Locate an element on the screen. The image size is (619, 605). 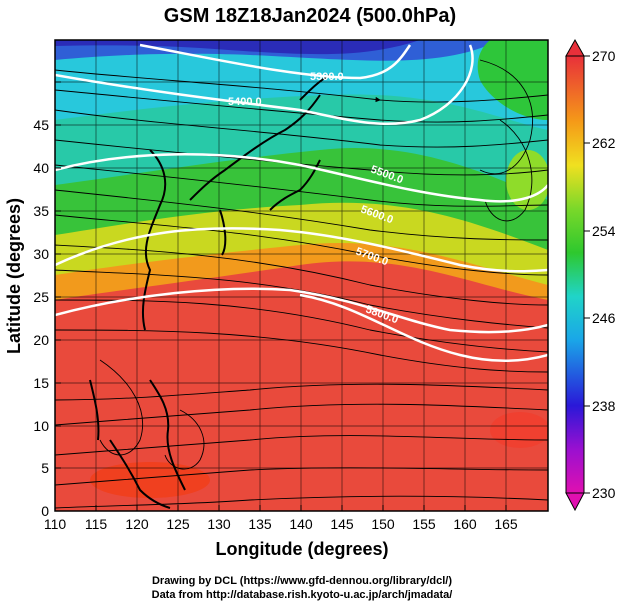
colorbar-tick-label: 254 is located at coordinates (604, 231).